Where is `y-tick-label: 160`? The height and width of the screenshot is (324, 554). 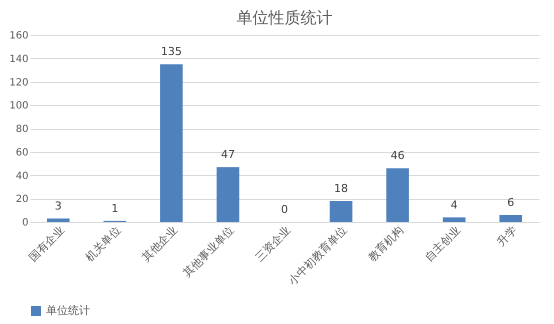
y-tick-label: 160 is located at coordinates (18, 36).